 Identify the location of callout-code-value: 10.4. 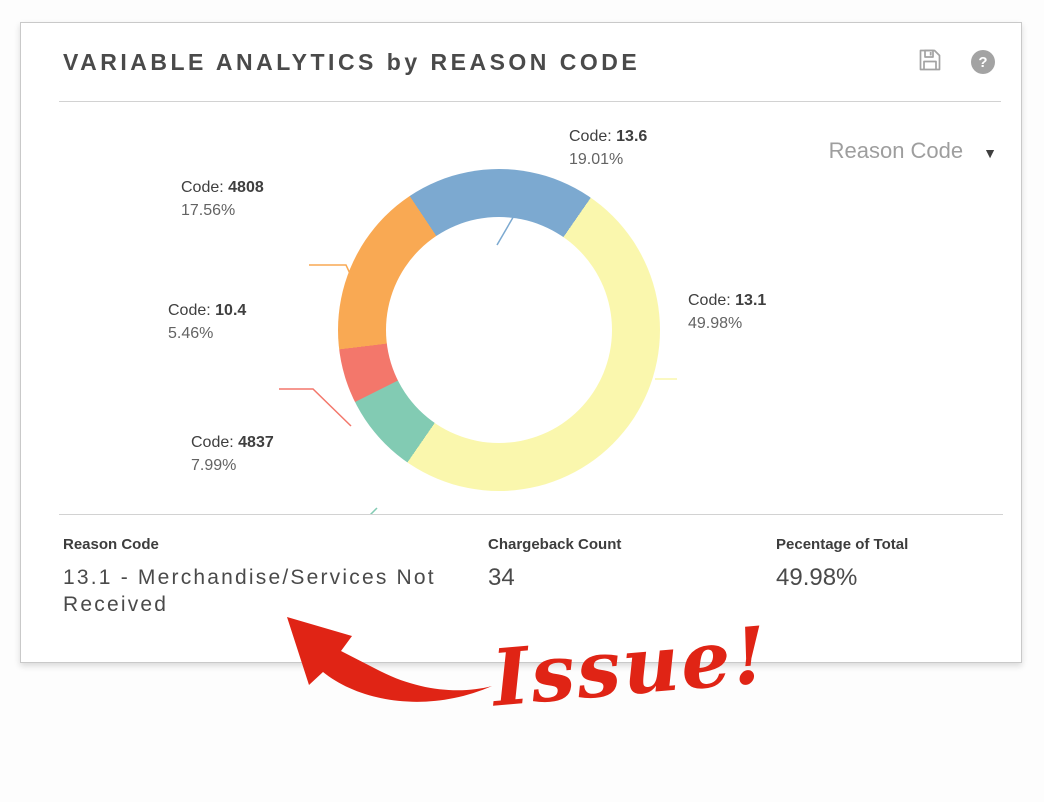
(231, 310).